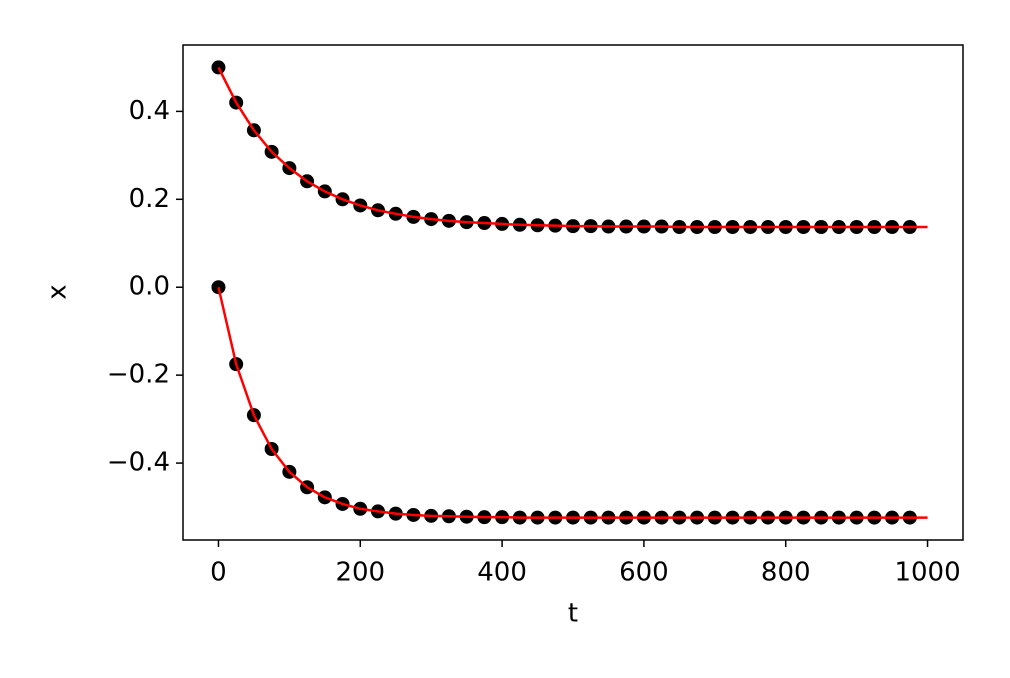  Describe the element at coordinates (360, 573) in the screenshot. I see `x-tick-label: 200` at that location.